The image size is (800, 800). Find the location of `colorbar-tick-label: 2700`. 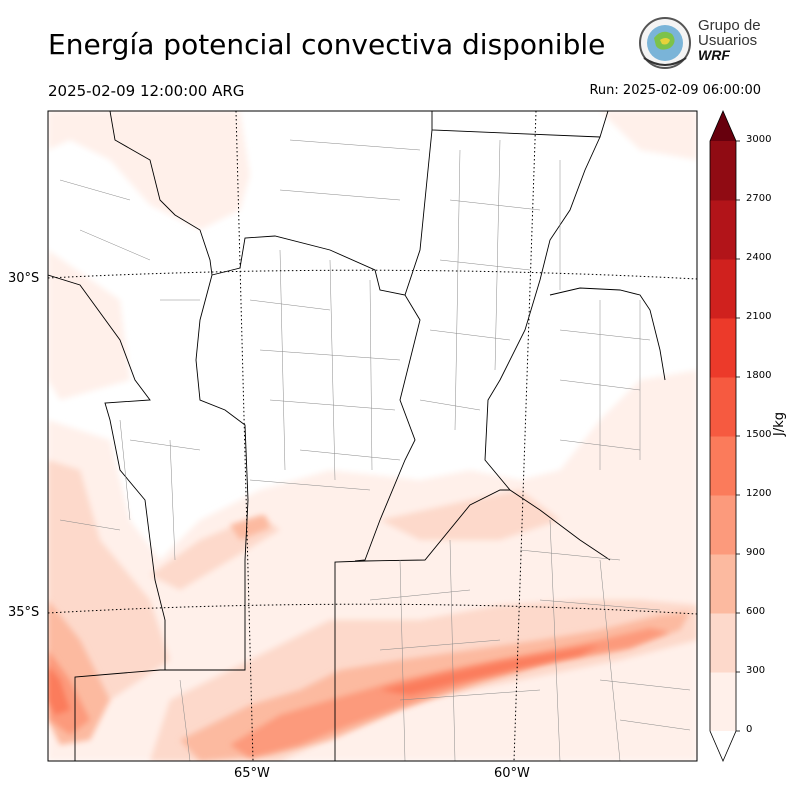

colorbar-tick-label: 2700 is located at coordinates (759, 198).